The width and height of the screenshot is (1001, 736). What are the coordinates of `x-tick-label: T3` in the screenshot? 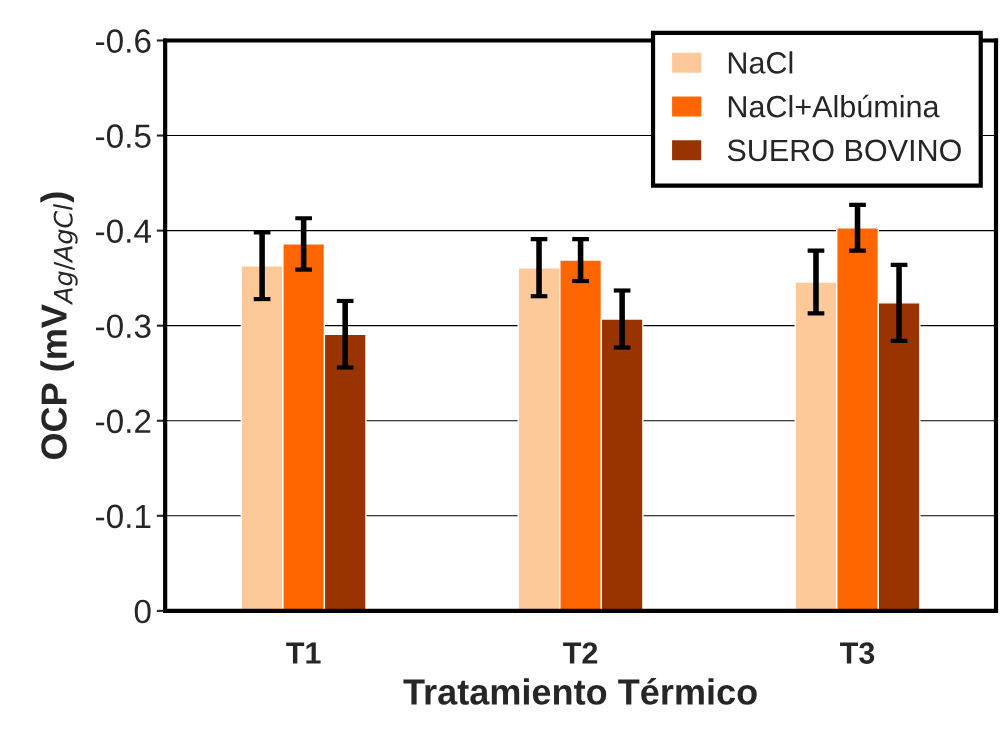 It's located at (857, 653).